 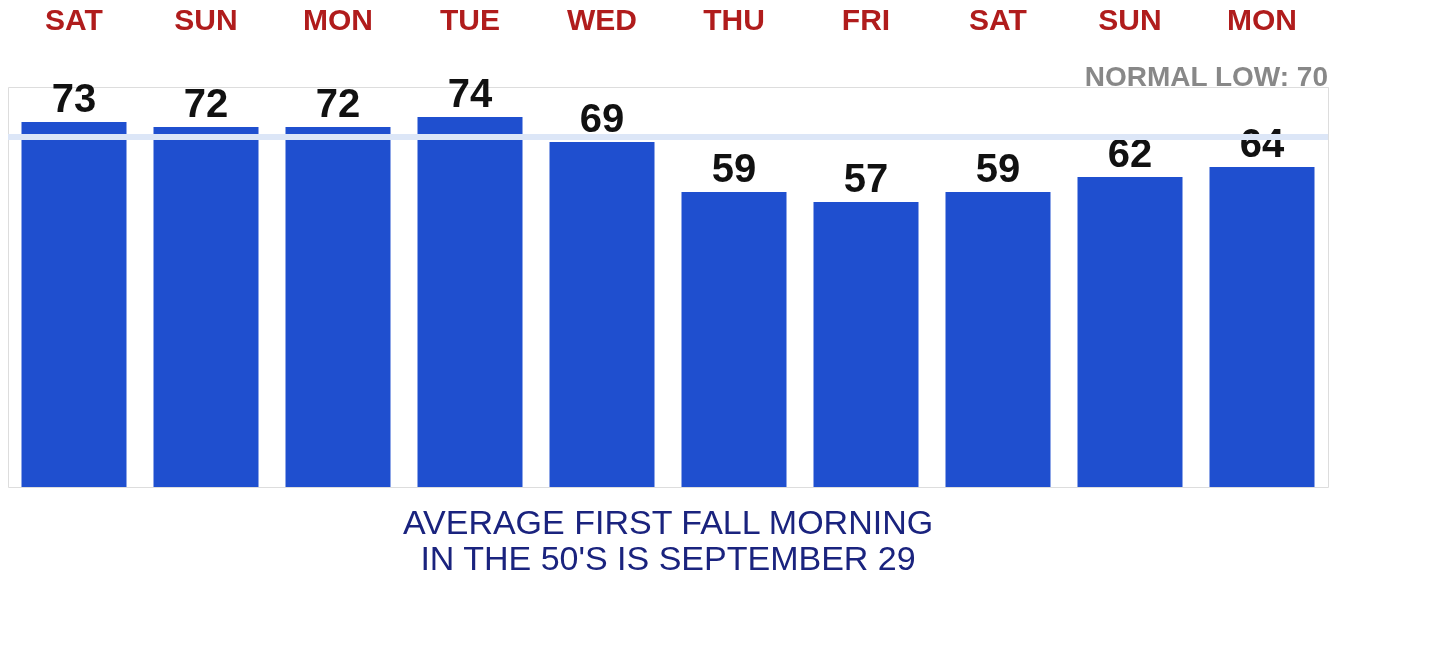 I want to click on data-label: 57, so click(x=866, y=178).